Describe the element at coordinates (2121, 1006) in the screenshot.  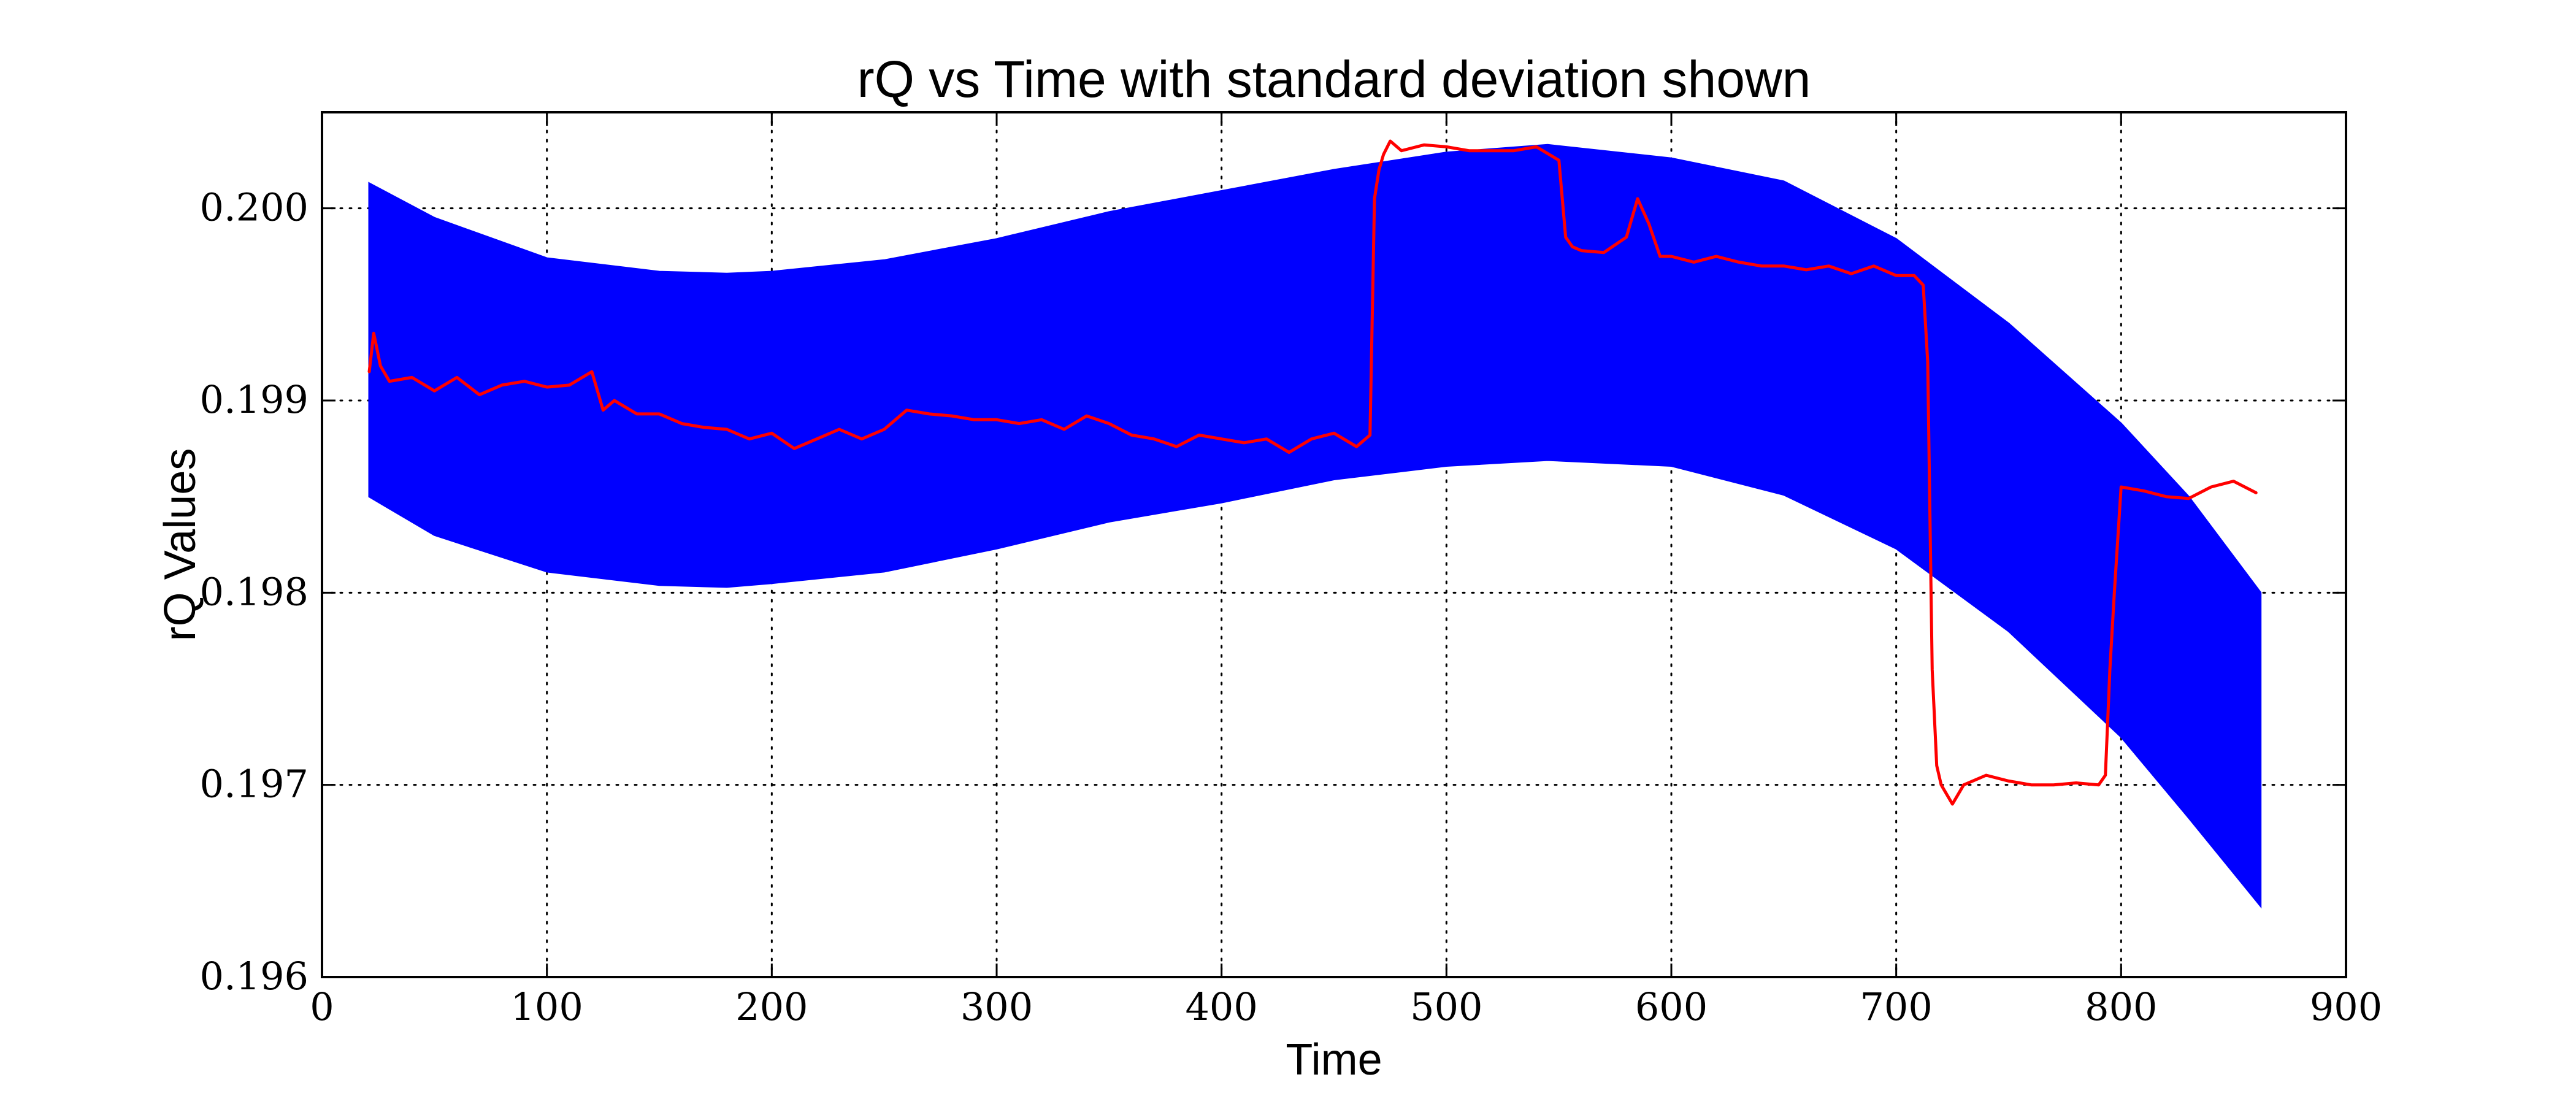
I see `x-tick-label: 800` at that location.